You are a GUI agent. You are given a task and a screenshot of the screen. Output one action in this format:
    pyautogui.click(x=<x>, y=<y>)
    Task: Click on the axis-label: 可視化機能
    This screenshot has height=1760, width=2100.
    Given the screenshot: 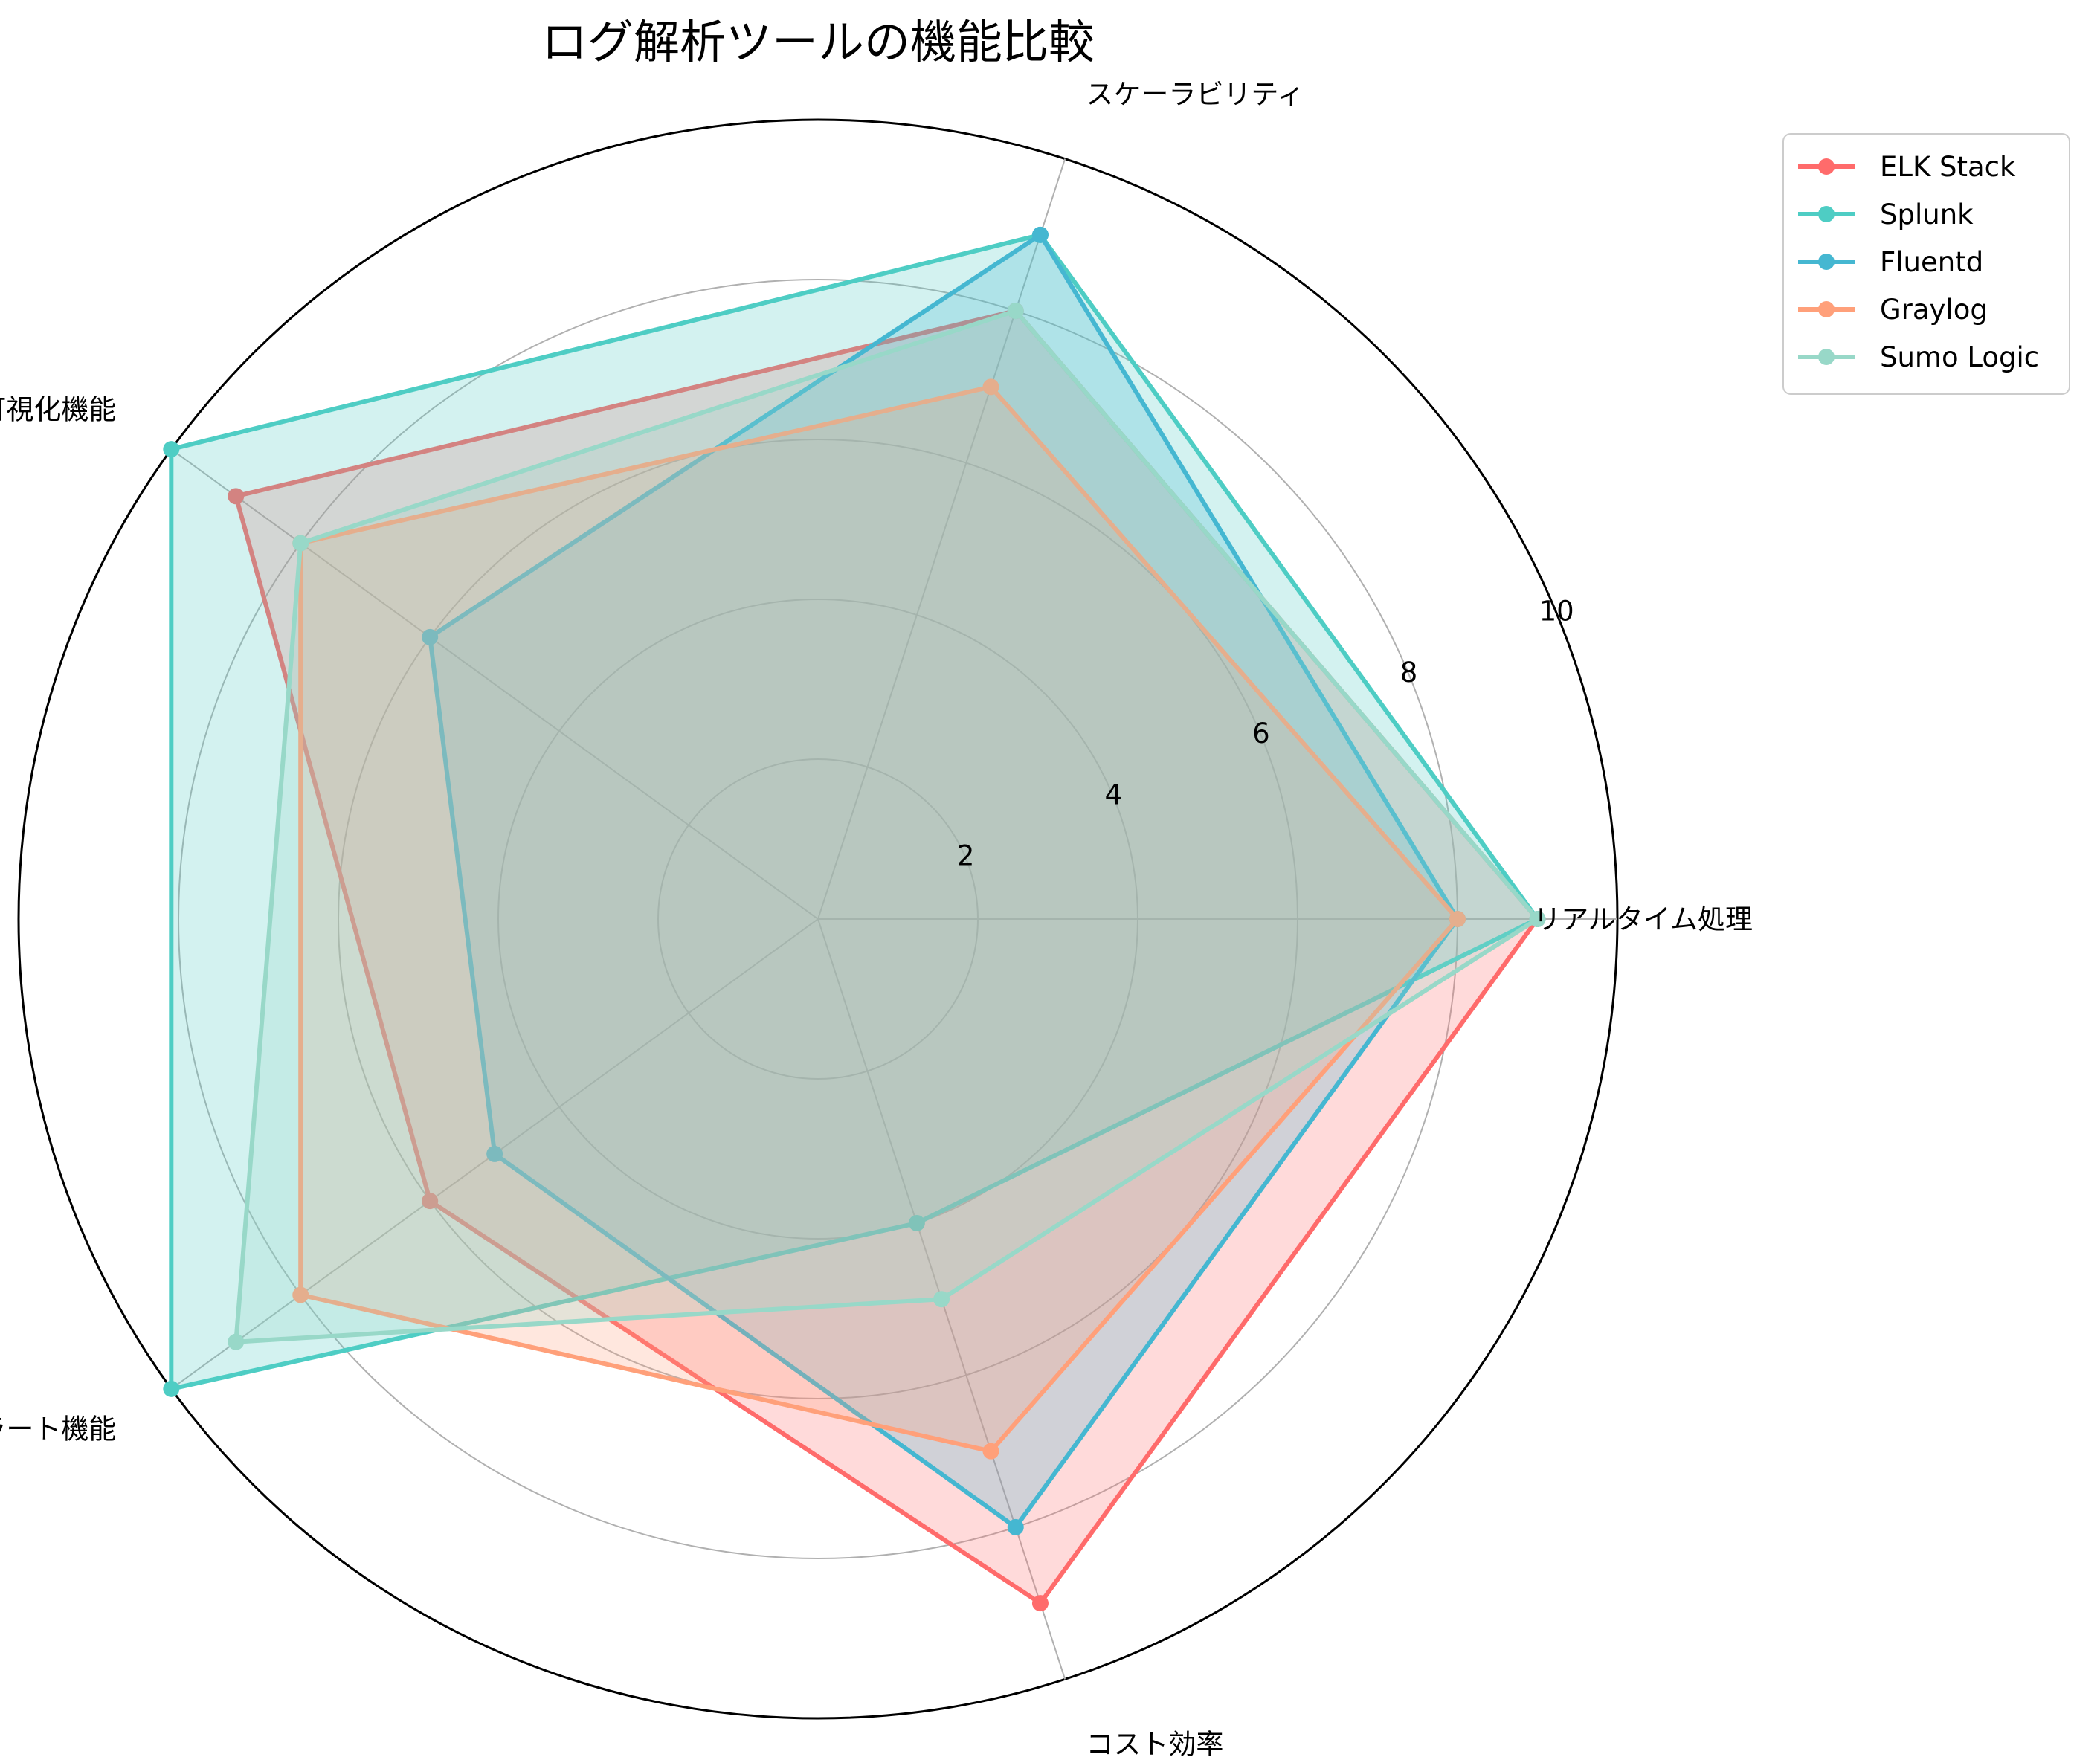 What is the action you would take?
    pyautogui.click(x=58, y=409)
    